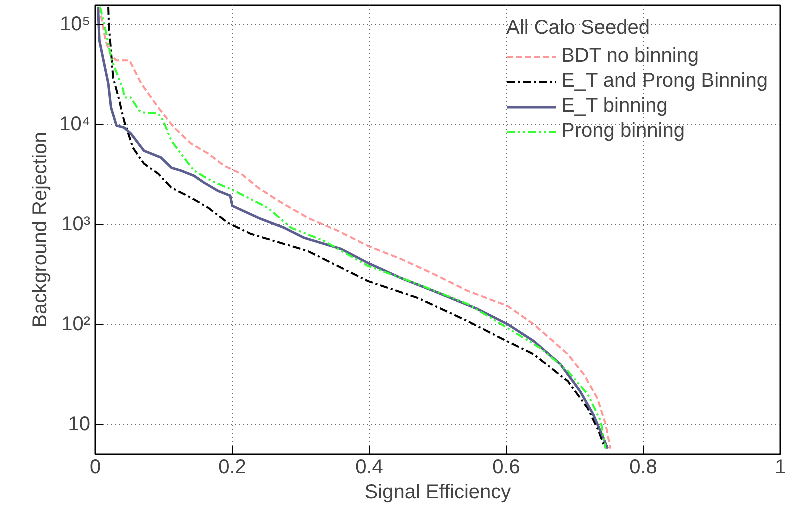 The height and width of the screenshot is (514, 788). I want to click on legend-label: BDT no binning, so click(631, 56).